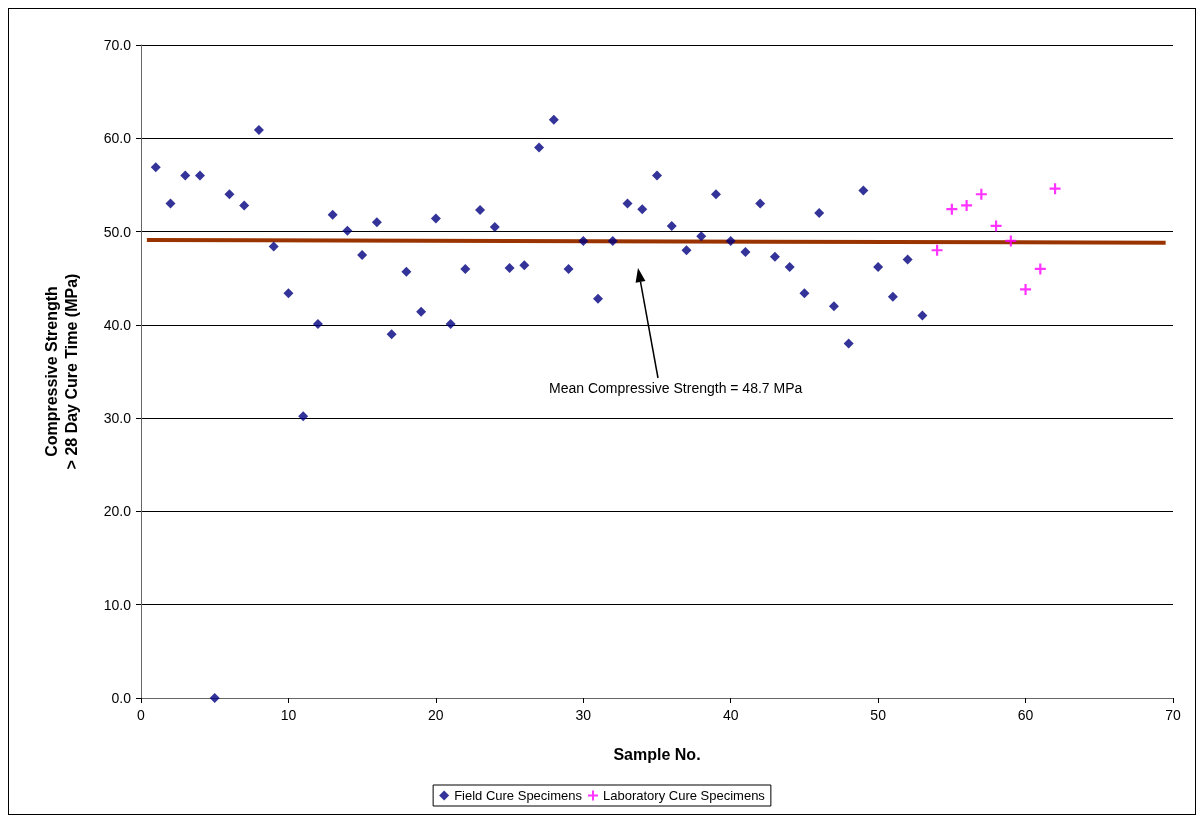 The image size is (1204, 823). What do you see at coordinates (1025, 715) in the screenshot?
I see `x-tick-label: 60` at bounding box center [1025, 715].